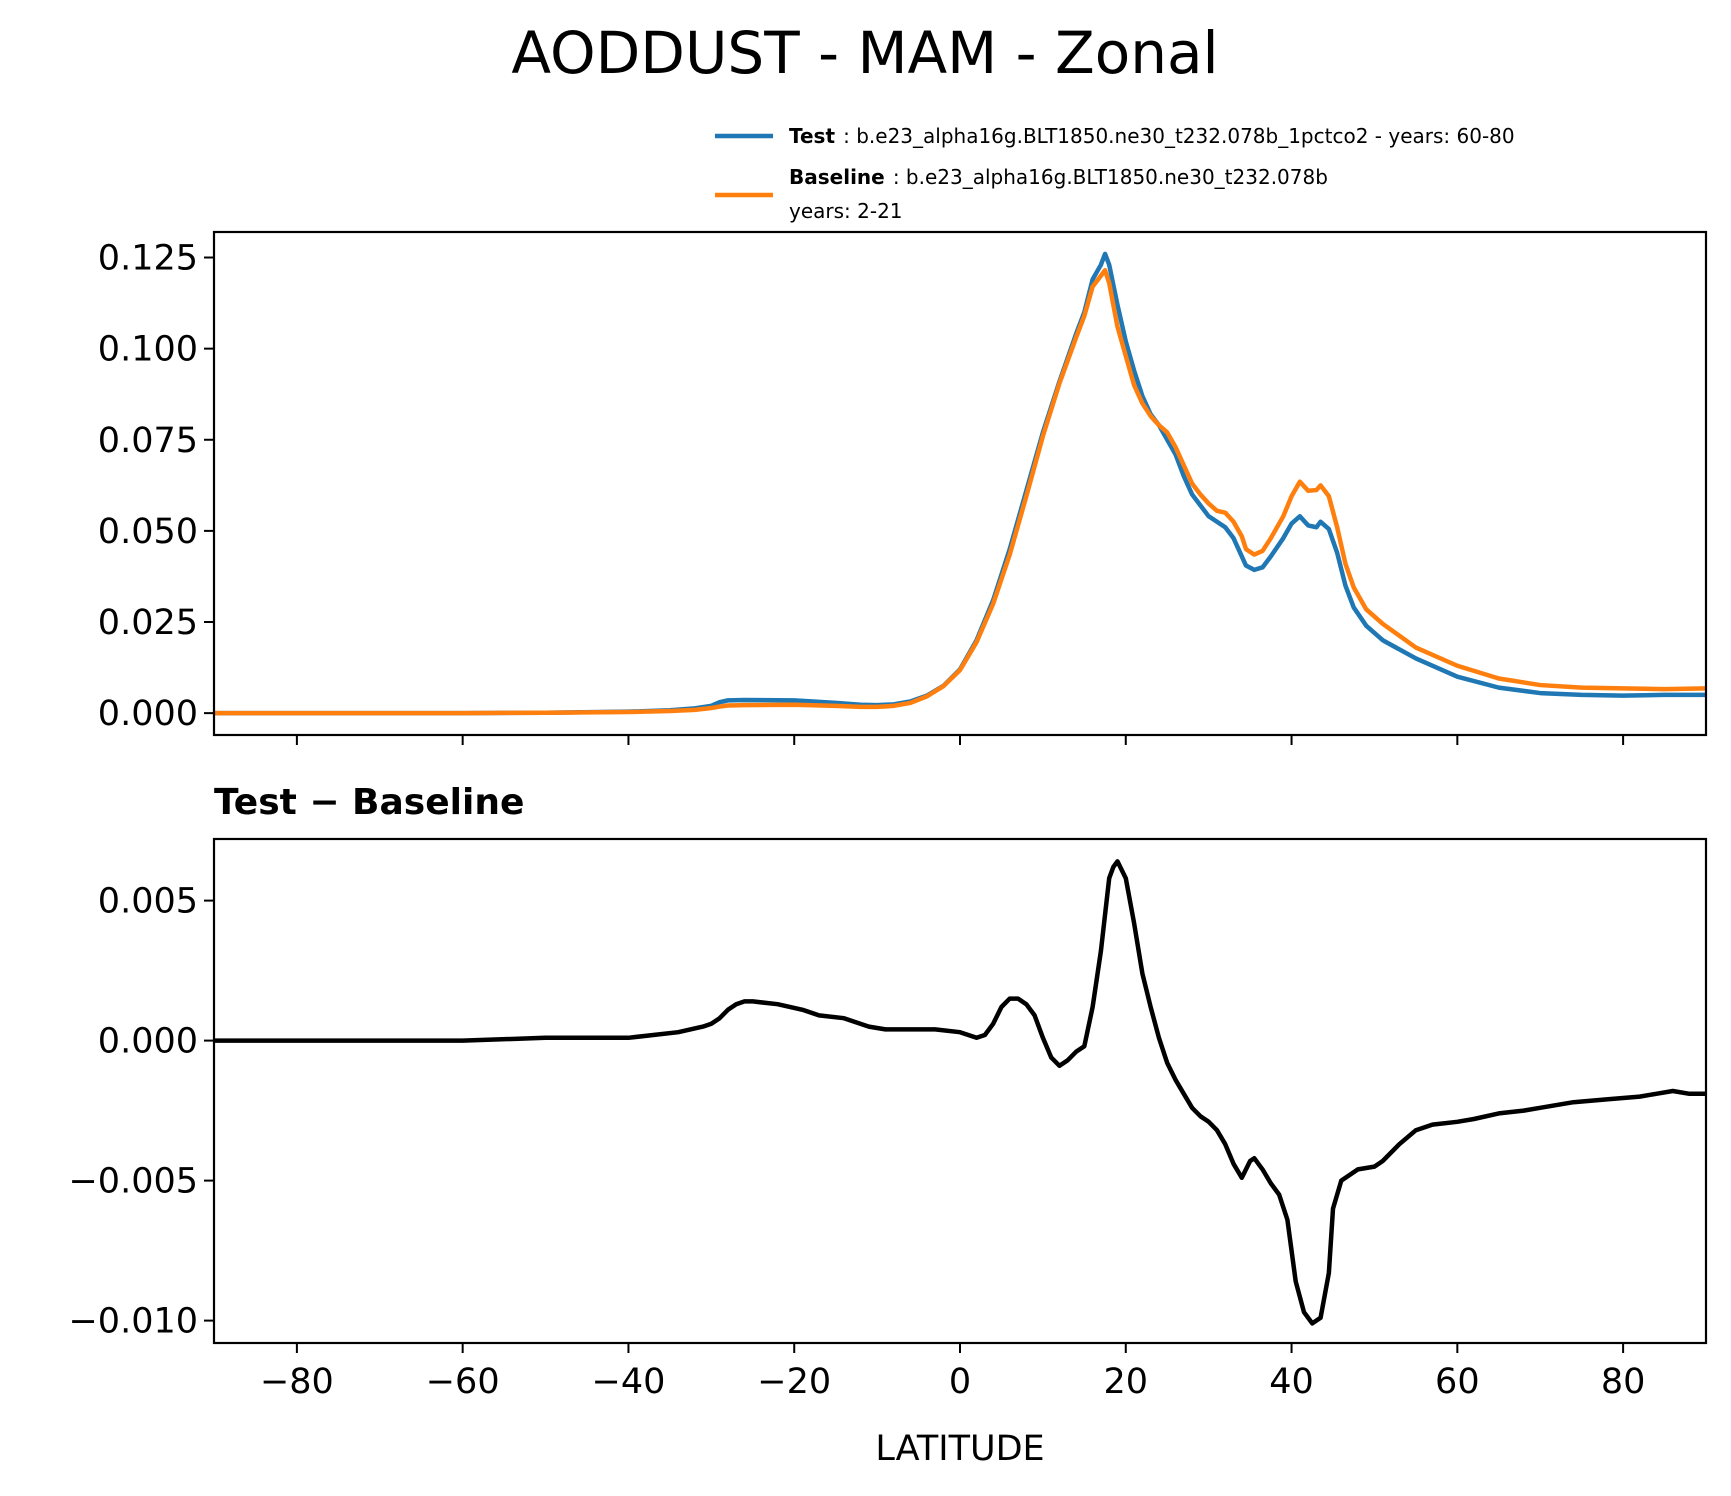  What do you see at coordinates (369, 802) in the screenshot?
I see `bottom-panel-title: Test − Baseline` at bounding box center [369, 802].